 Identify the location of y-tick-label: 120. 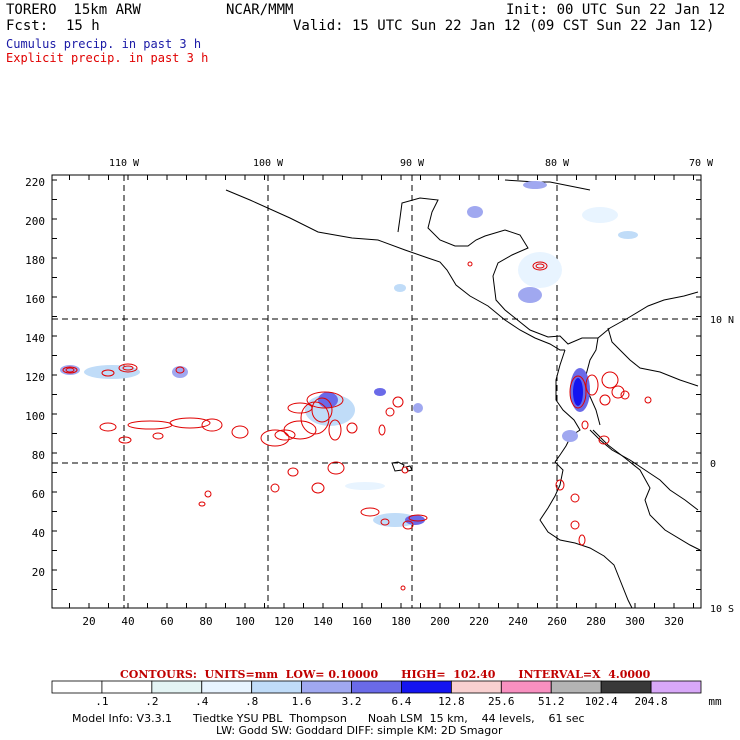
(35, 377).